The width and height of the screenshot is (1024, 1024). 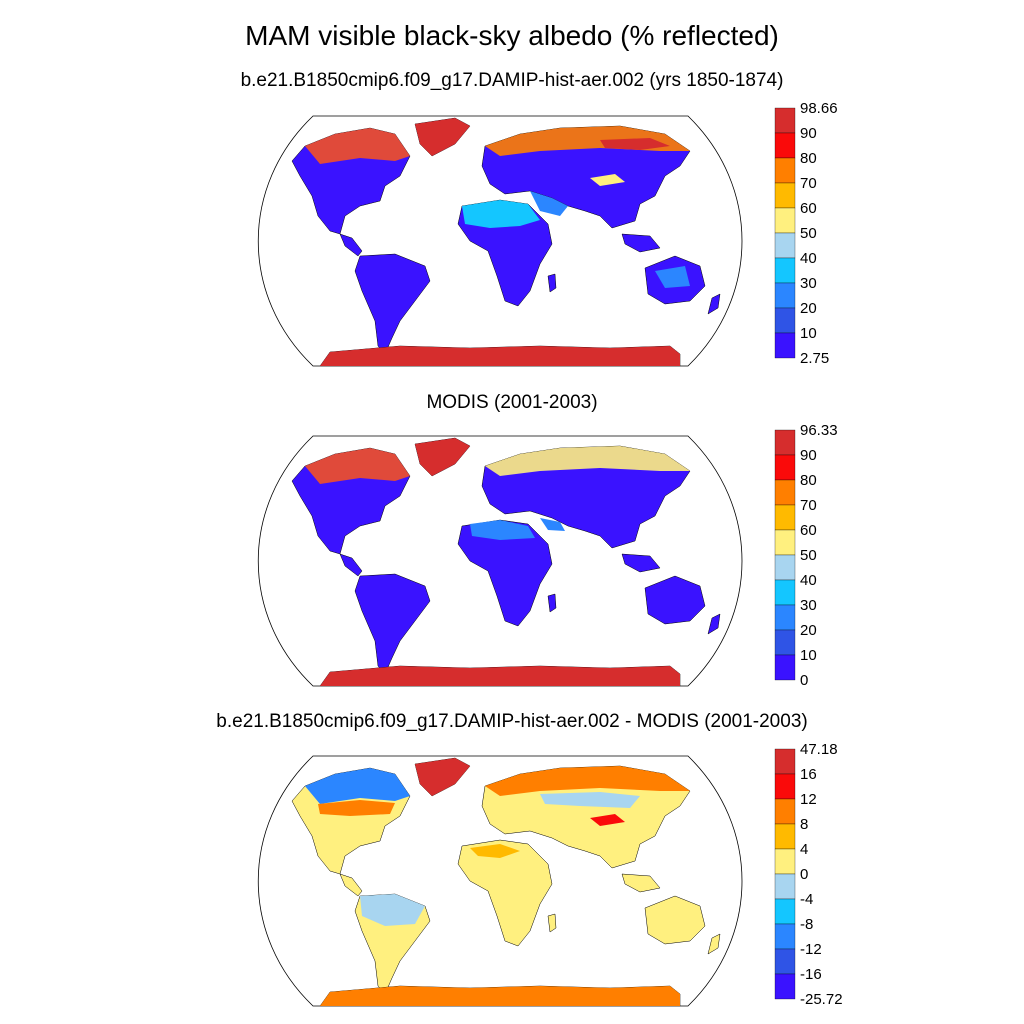 I want to click on colorbar-tick-label: 8, so click(x=804, y=824).